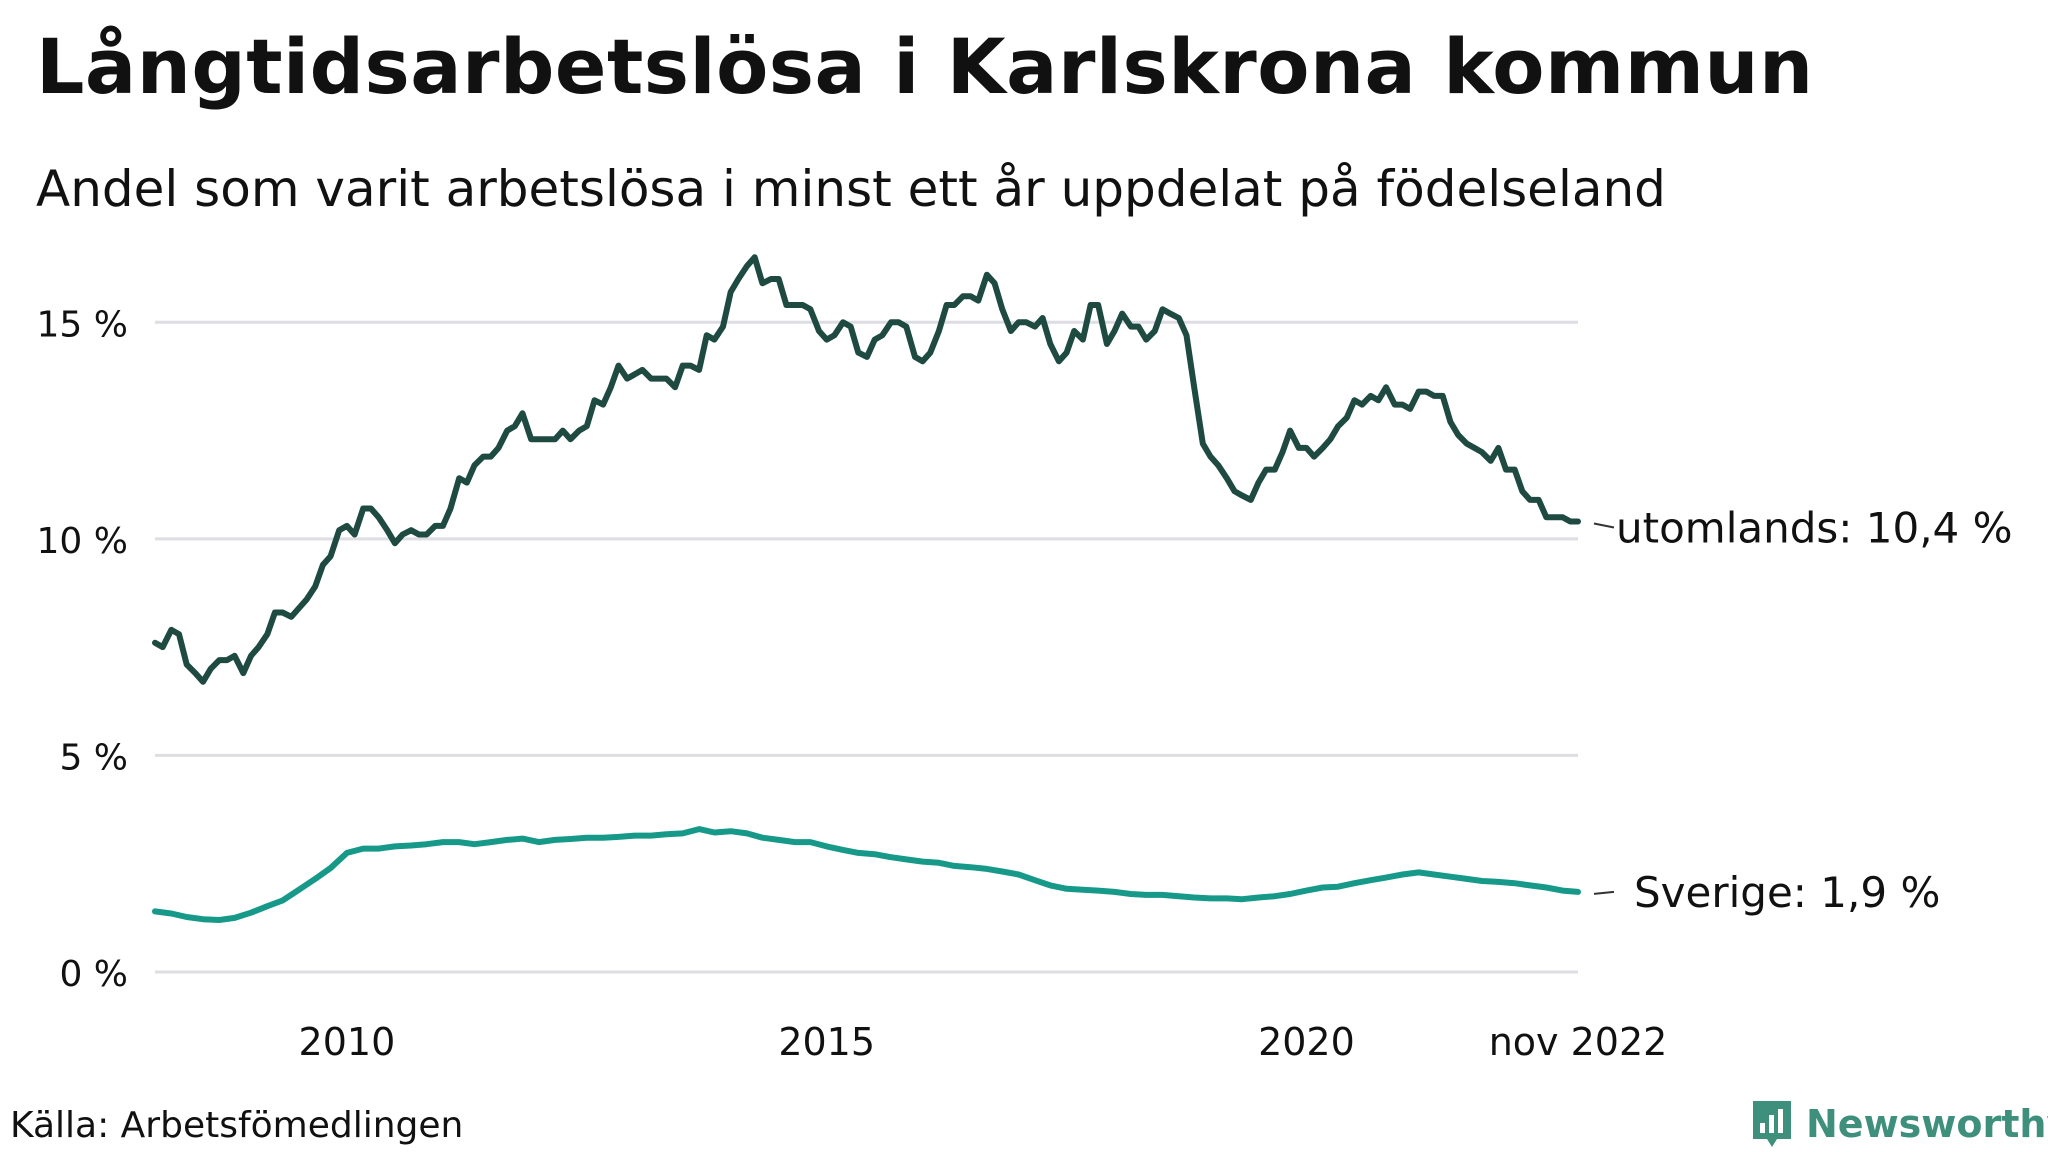 The width and height of the screenshot is (2048, 1152). What do you see at coordinates (82, 541) in the screenshot?
I see `y-tick-label: 10 %` at bounding box center [82, 541].